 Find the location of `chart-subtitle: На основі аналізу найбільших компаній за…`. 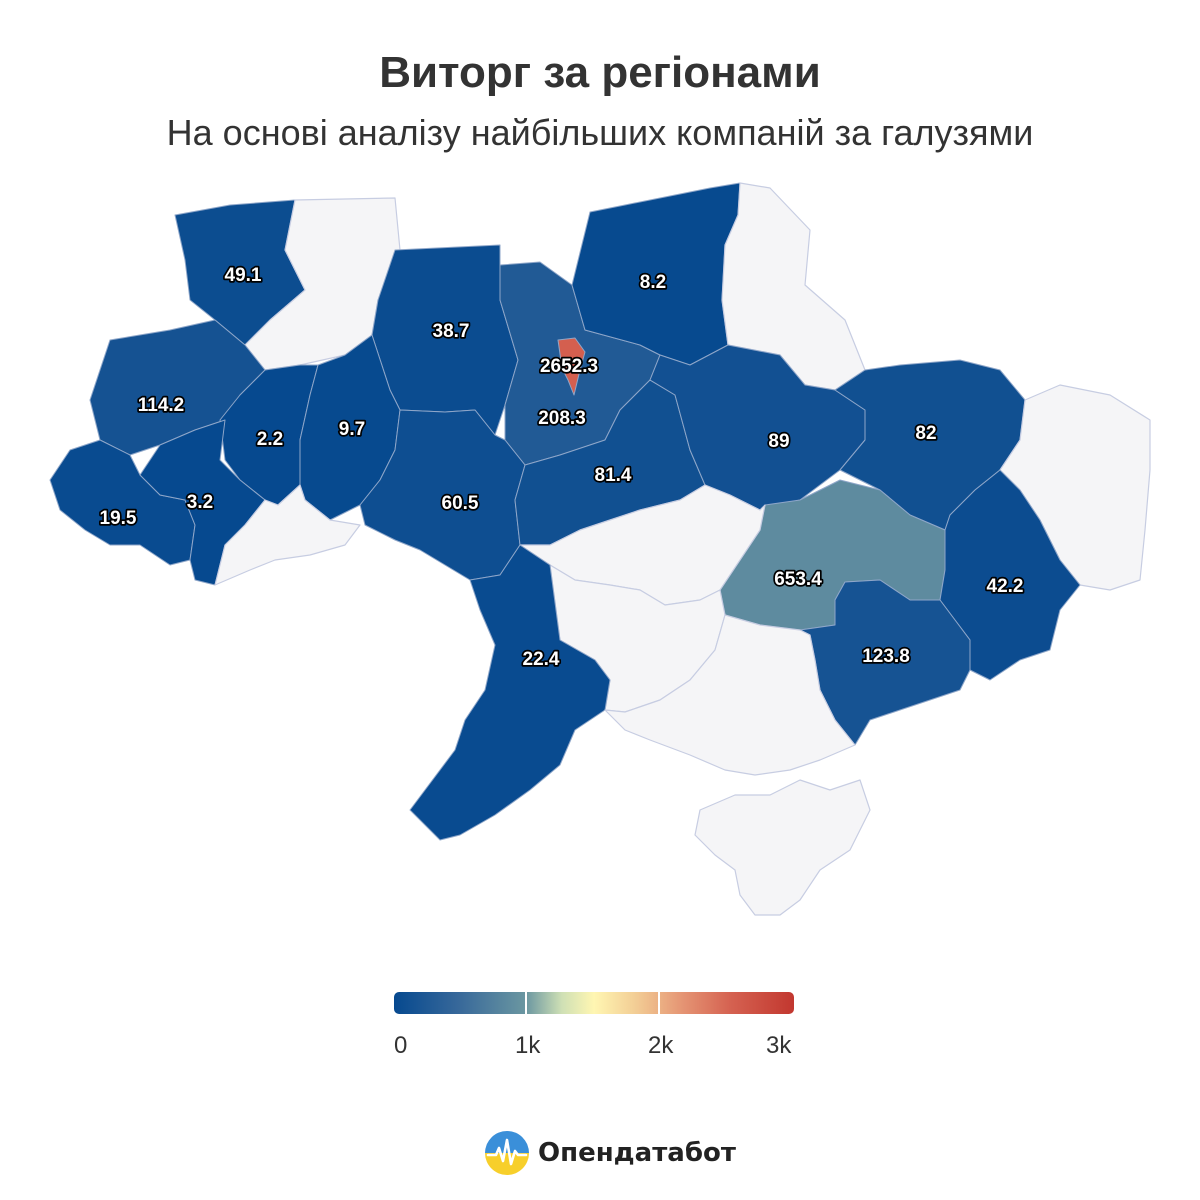

chart-subtitle: На основі аналізу найбільших компаній за… is located at coordinates (600, 132).